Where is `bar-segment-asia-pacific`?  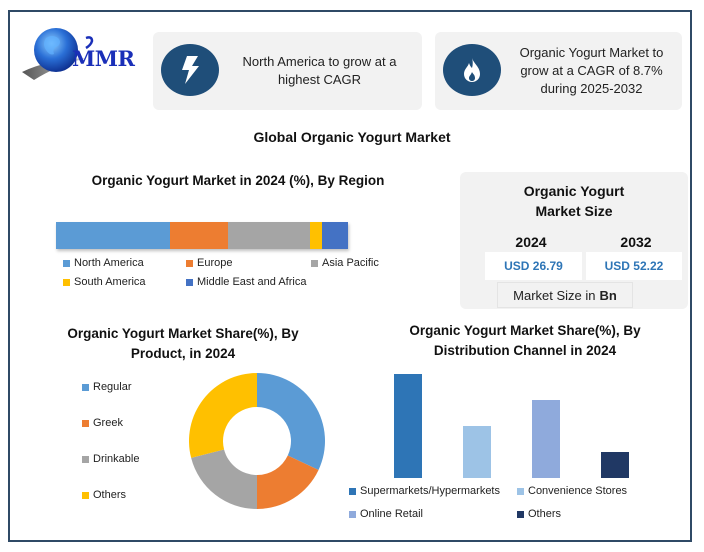
bar-segment-asia-pacific is located at coordinates (269, 235).